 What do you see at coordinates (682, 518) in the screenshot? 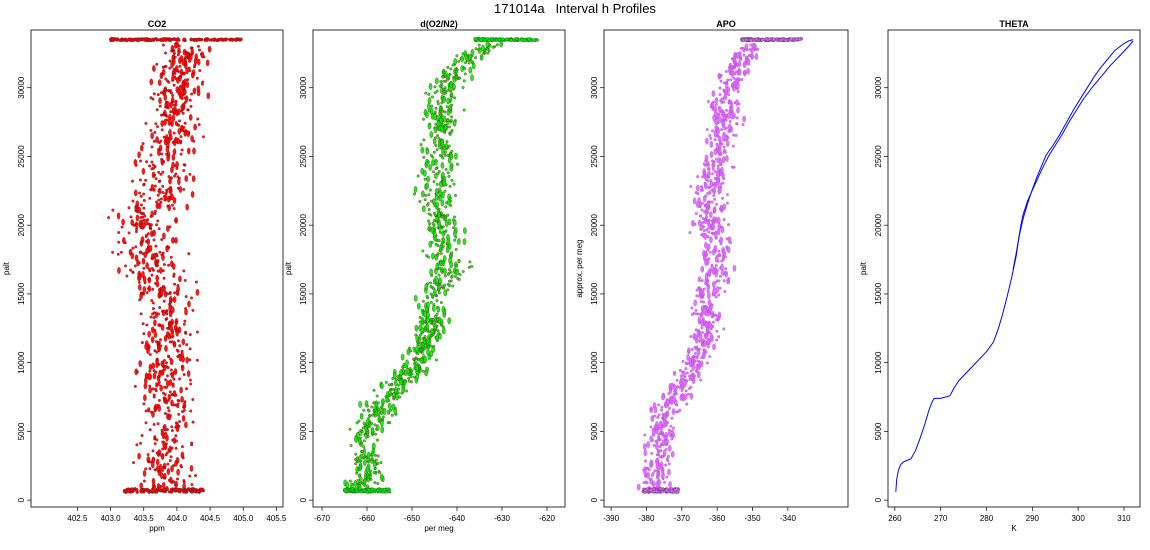
I see `apo-xtick-label: -370` at bounding box center [682, 518].